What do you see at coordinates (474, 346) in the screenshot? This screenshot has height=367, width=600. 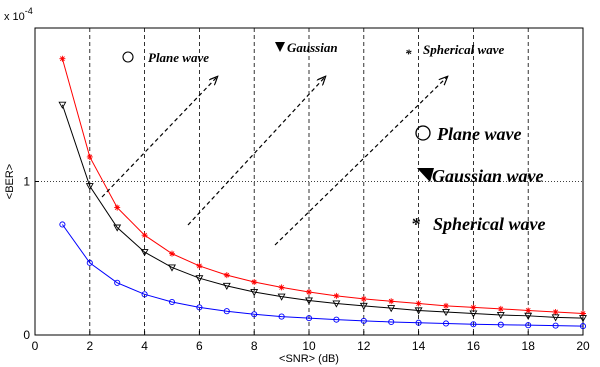 I see `x-tick-label: 16` at bounding box center [474, 346].